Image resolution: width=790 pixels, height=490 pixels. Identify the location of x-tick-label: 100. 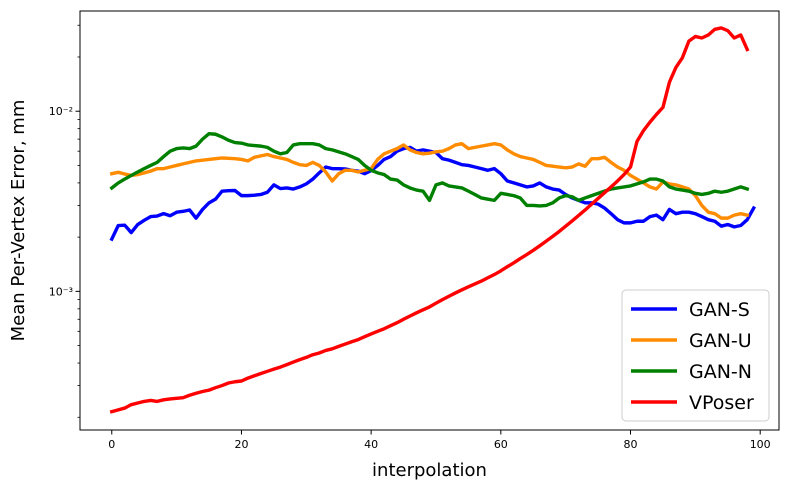
(760, 444).